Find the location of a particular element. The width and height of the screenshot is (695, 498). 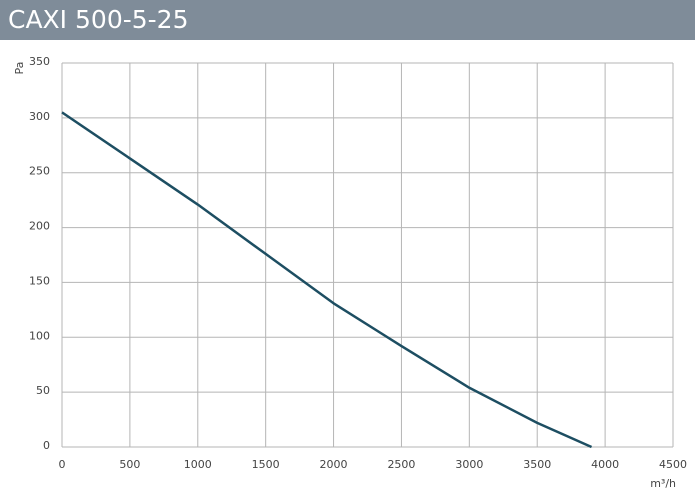

x-tick-label: 500 is located at coordinates (129, 464).